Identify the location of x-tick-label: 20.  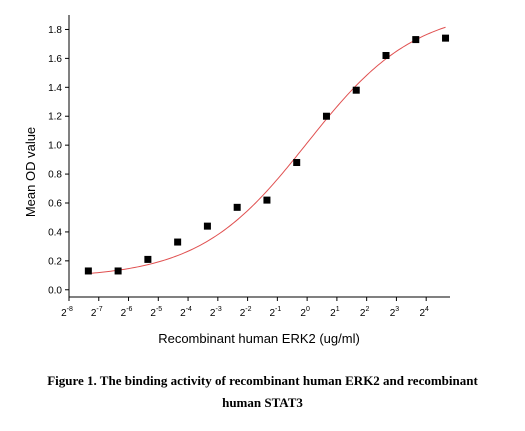
(305, 312).